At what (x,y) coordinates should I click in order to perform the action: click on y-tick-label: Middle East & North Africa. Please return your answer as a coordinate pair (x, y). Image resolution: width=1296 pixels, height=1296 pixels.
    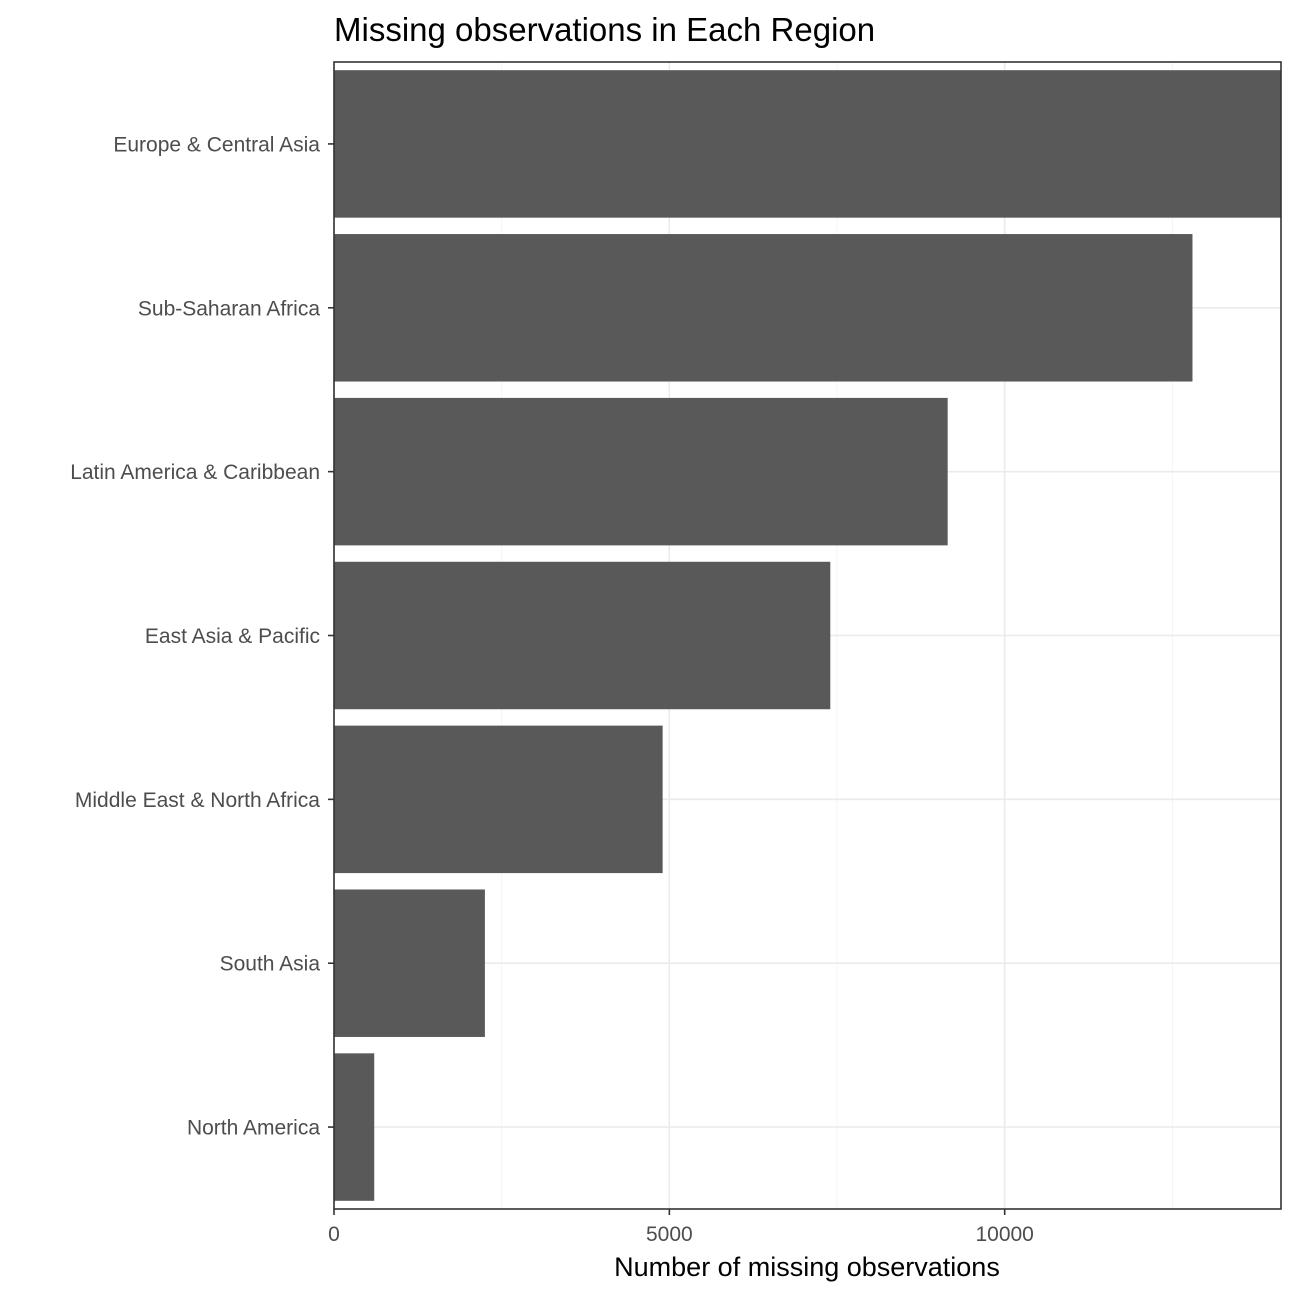
    Looking at the image, I should click on (197, 800).